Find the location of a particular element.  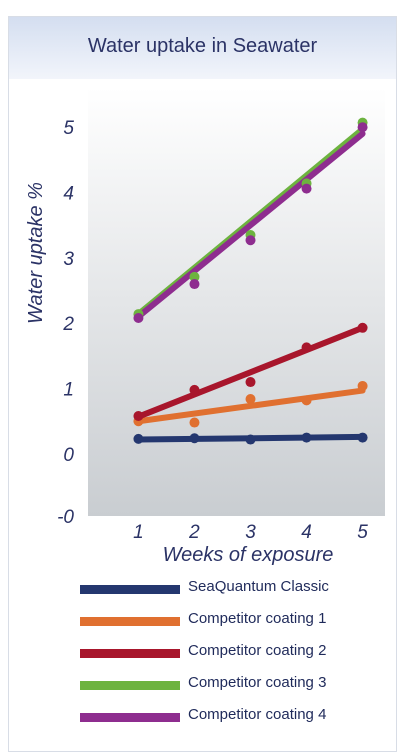

legend-item: Competitor coating 1 is located at coordinates (230, 626).